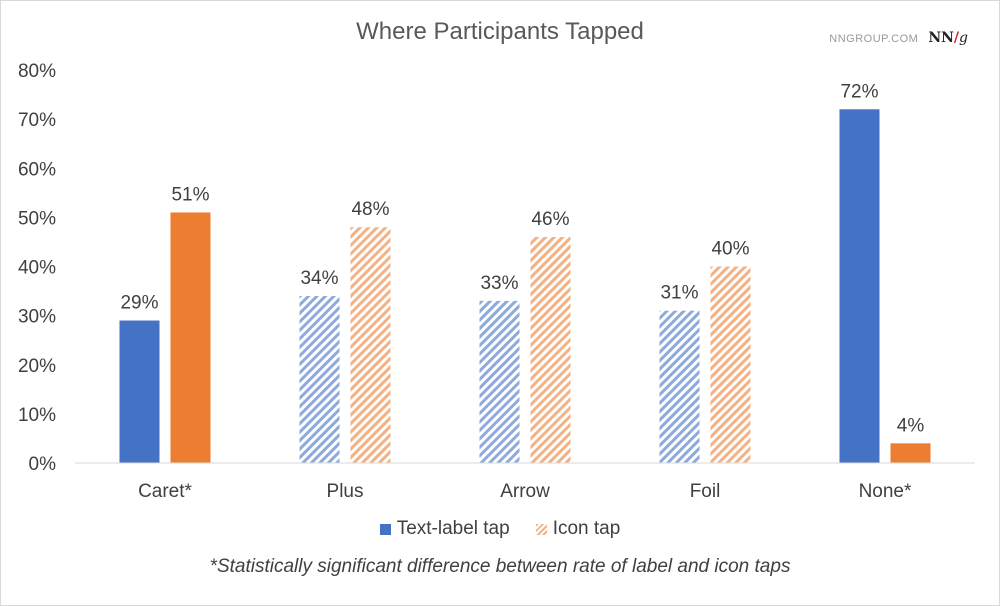  I want to click on bar-icon-plus, so click(370, 345).